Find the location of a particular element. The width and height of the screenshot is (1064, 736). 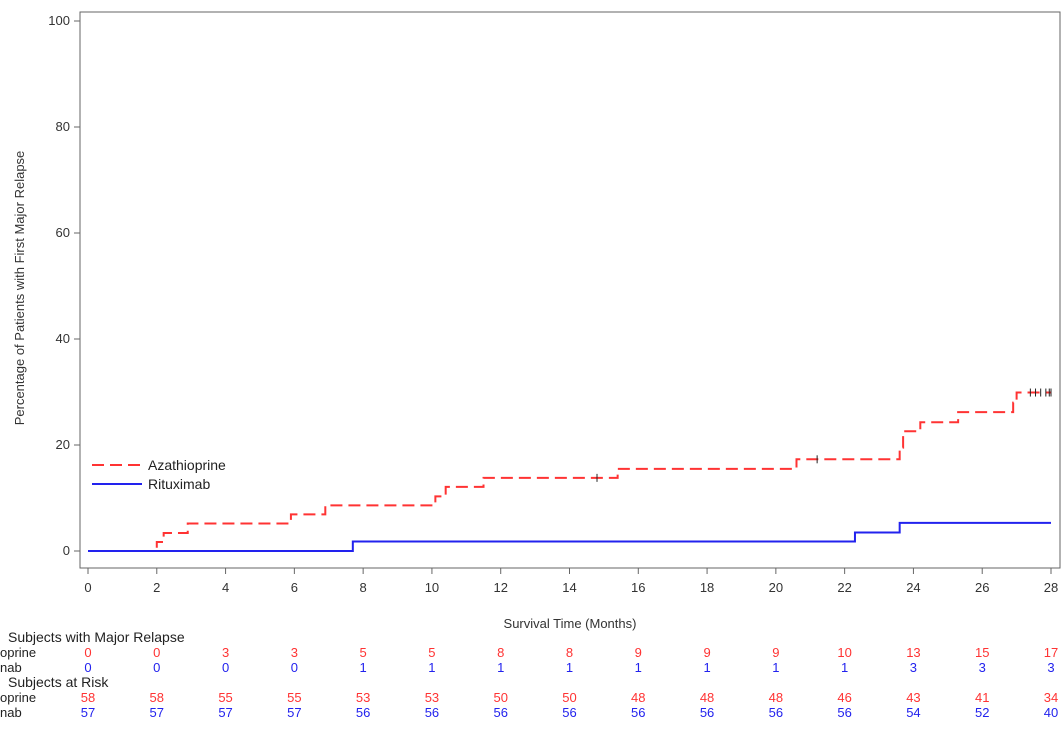

y-tick-label: 40 is located at coordinates (63, 338).